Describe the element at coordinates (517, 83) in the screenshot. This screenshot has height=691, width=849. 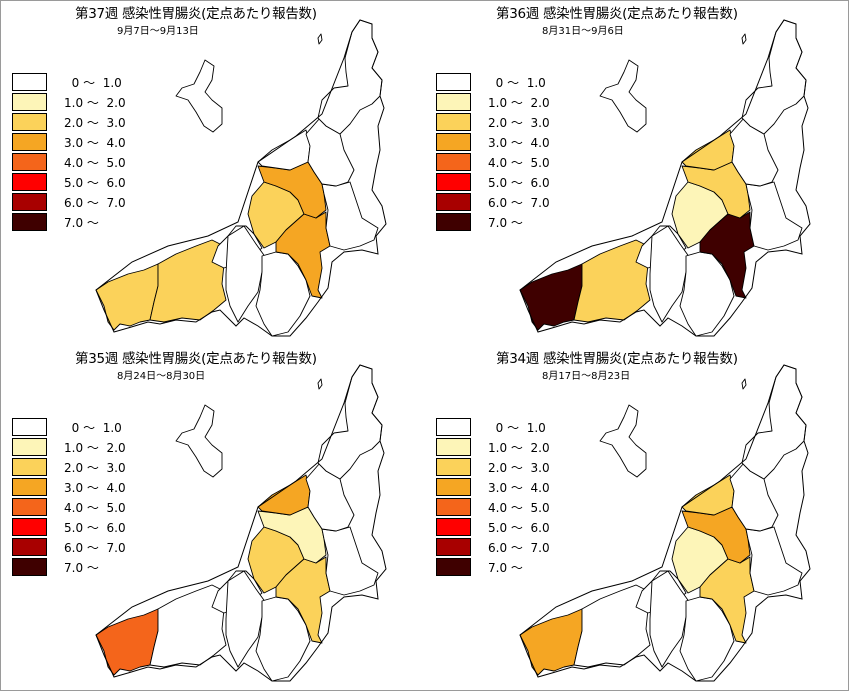
I see `legend-label: 0 〜 1.0` at that location.